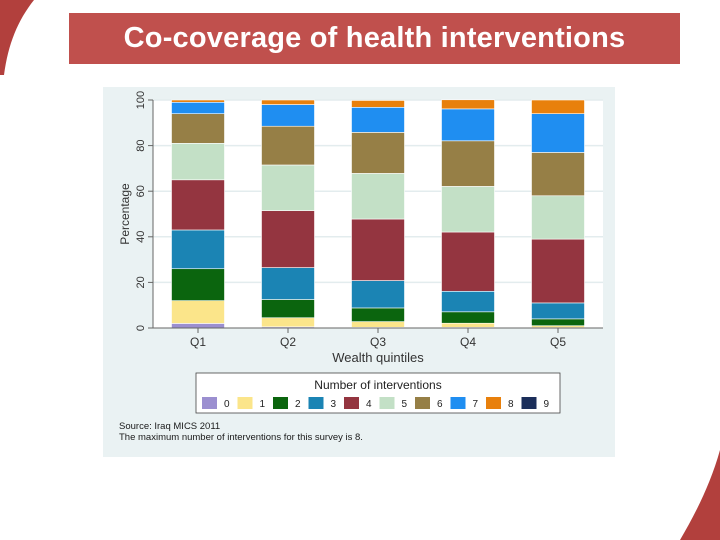  What do you see at coordinates (476, 404) in the screenshot?
I see `legend-label-7: 7` at bounding box center [476, 404].